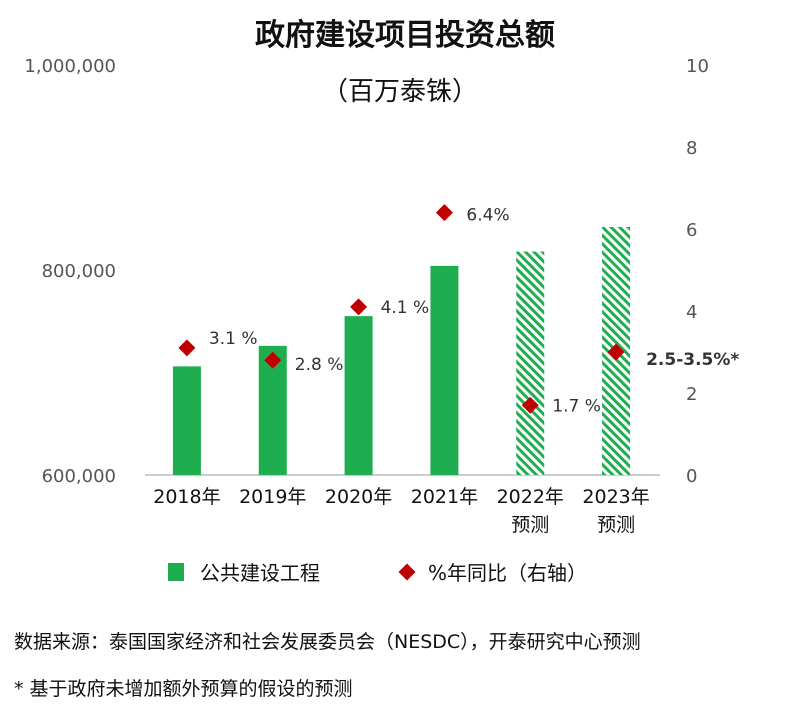 The height and width of the screenshot is (707, 811). I want to click on y-right-tick-label: 10, so click(697, 66).